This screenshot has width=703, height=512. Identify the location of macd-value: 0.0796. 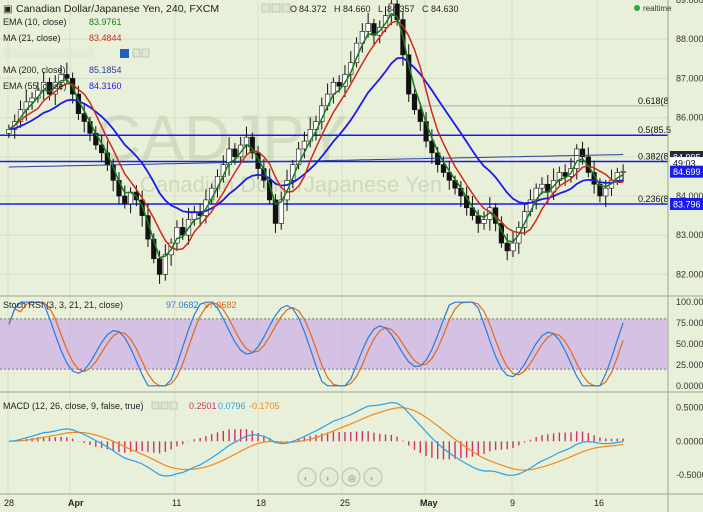
(232, 406).